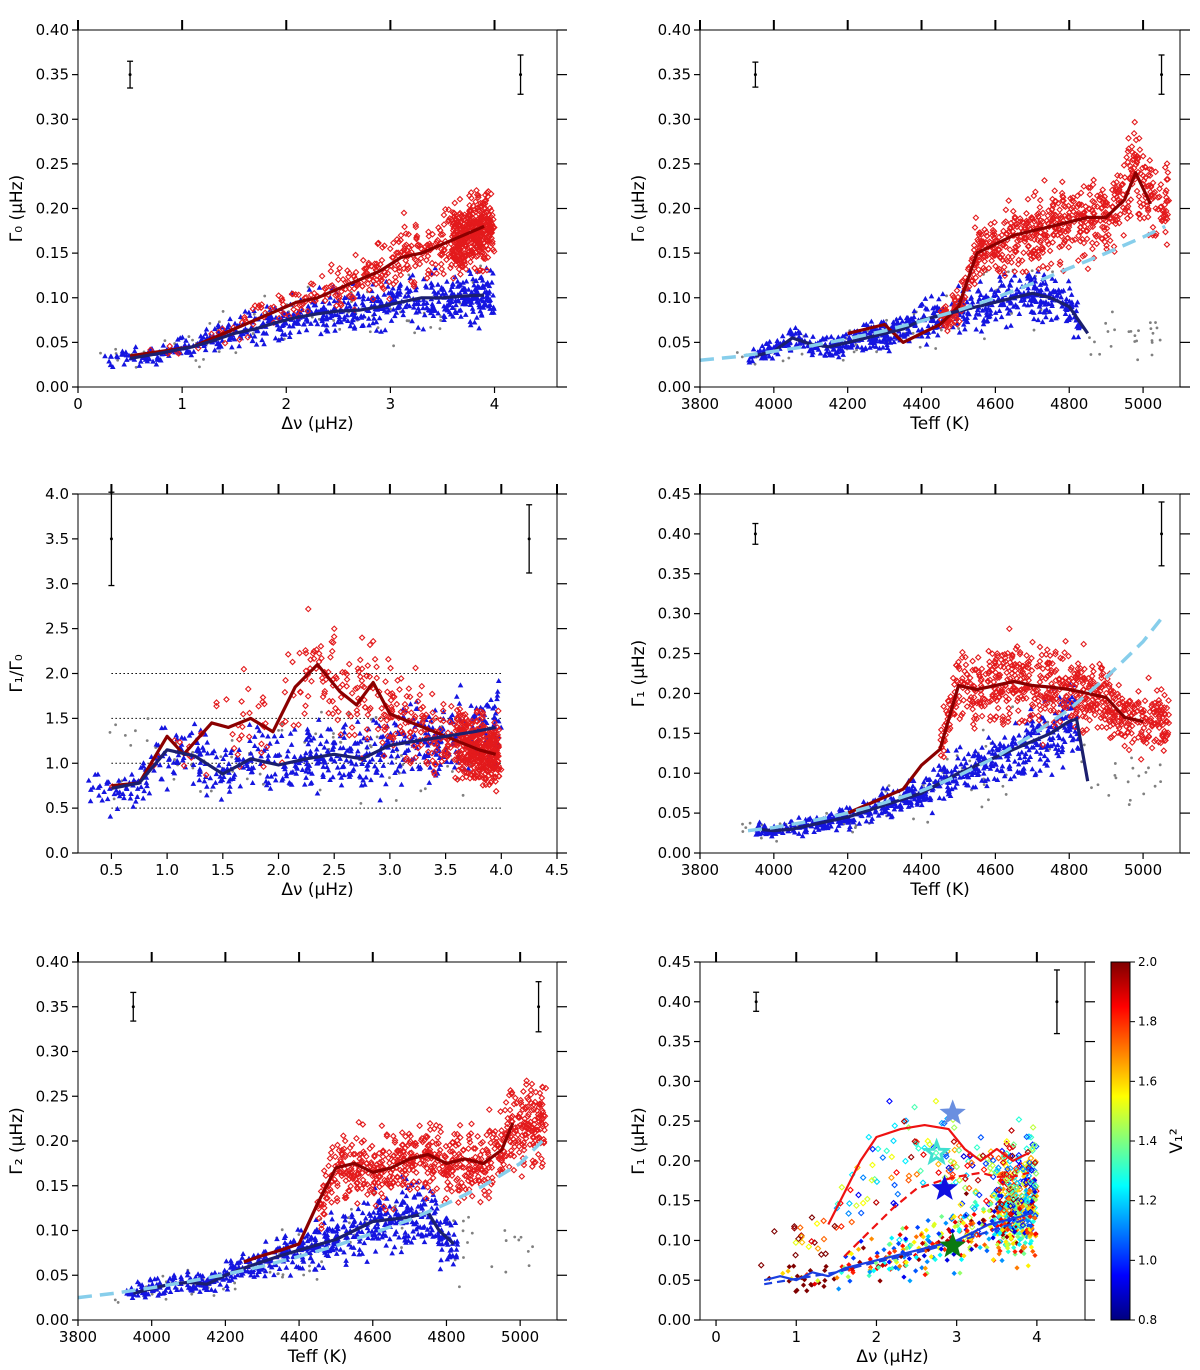  What do you see at coordinates (52, 342) in the screenshot?
I see `y-tick-label: 0.05` at bounding box center [52, 342].